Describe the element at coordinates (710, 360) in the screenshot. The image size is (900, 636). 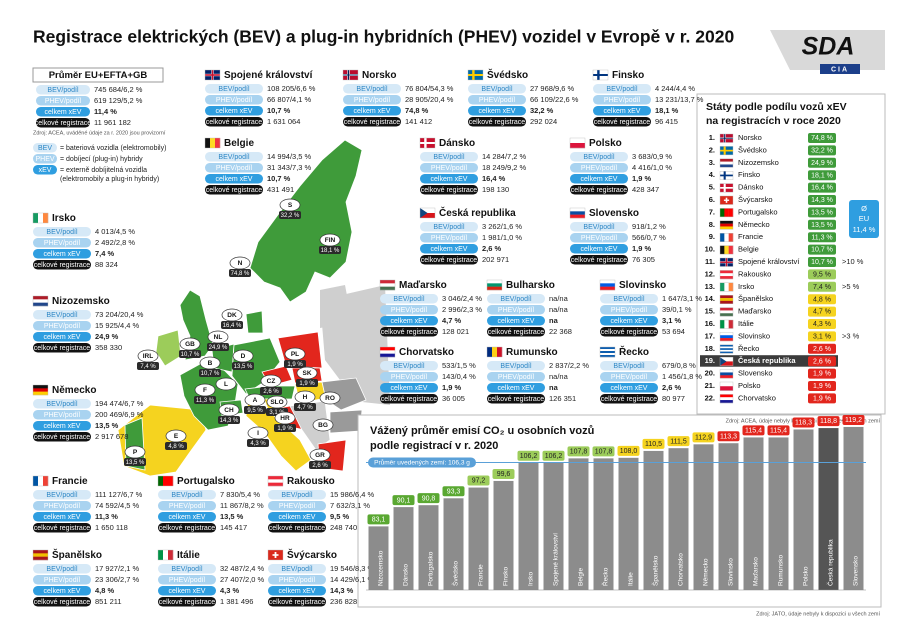
I see `ranking-rank: 19.` at that location.